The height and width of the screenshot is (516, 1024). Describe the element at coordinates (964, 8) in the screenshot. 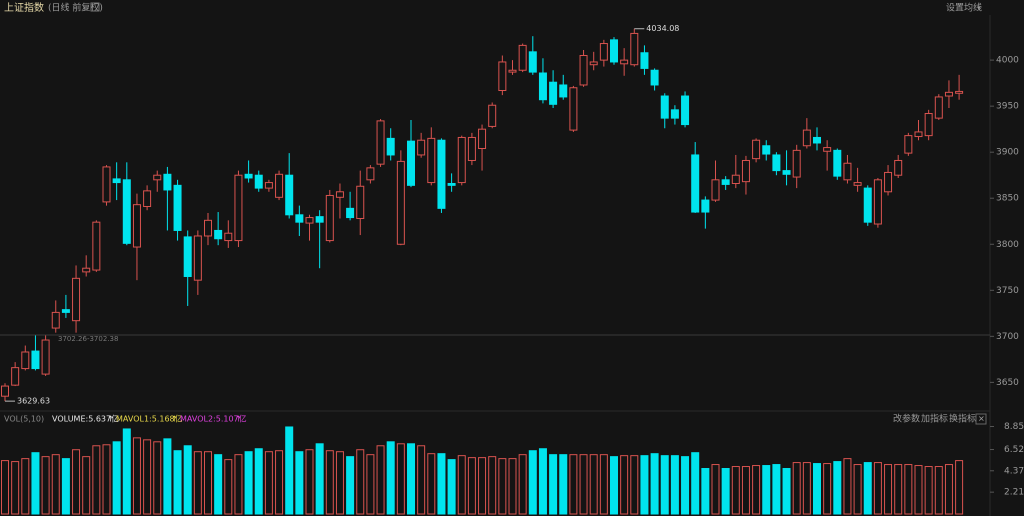

I see `ma-button: 设置均线` at that location.